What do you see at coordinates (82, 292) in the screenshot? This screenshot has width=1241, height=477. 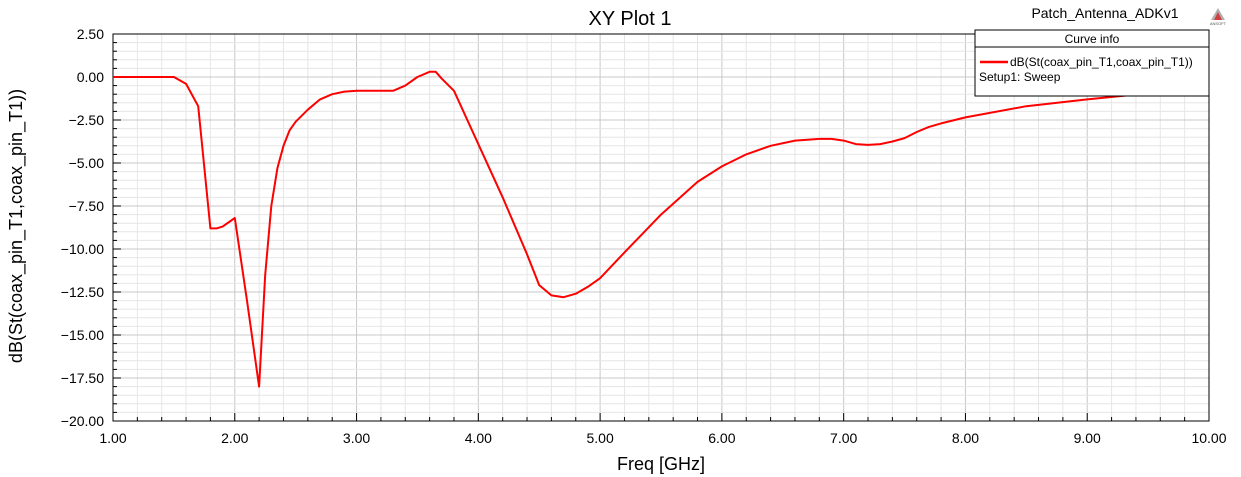 I see `y-tick-label: −12.50` at bounding box center [82, 292].